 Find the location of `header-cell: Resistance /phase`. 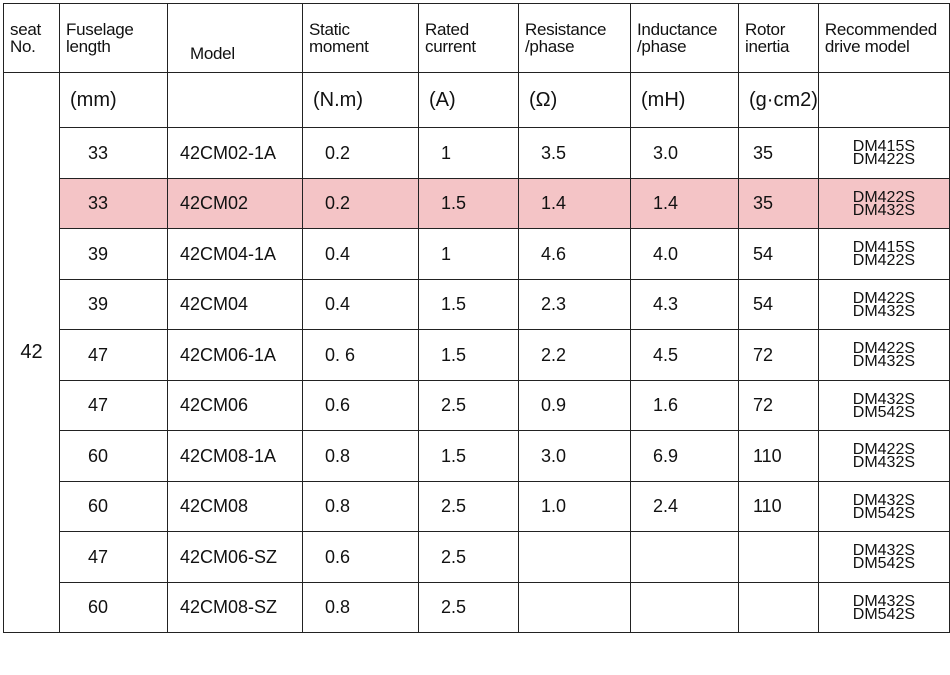

header-cell: Resistance /phase is located at coordinates (574, 38).